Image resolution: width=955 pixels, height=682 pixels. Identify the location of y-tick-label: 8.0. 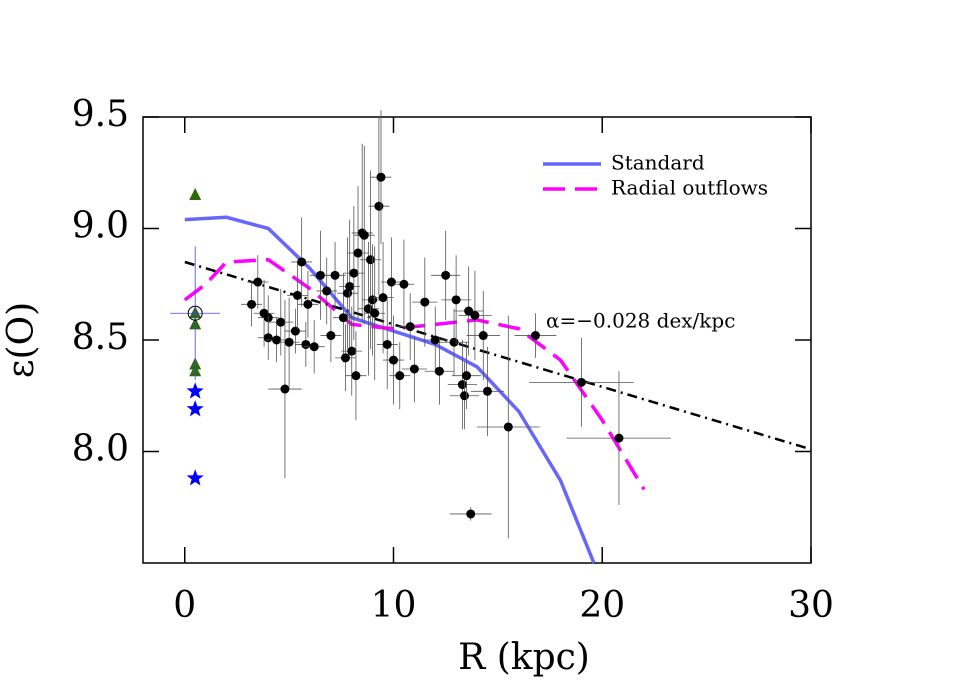
(100, 449).